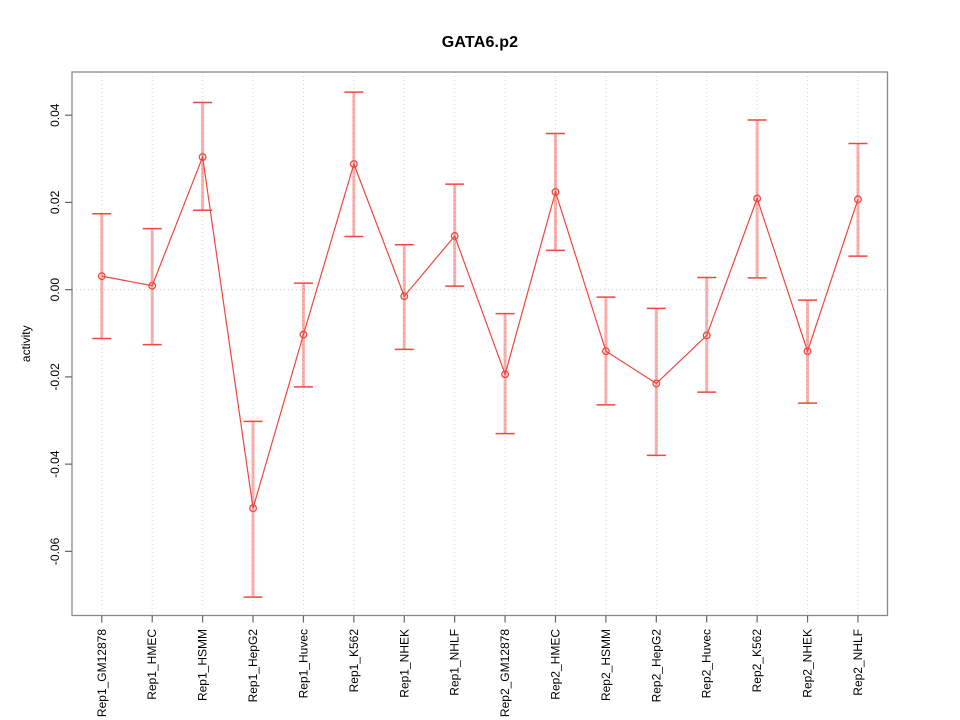 The image size is (960, 720). I want to click on x-tick-label: Rep1_Huvec, so click(303, 663).